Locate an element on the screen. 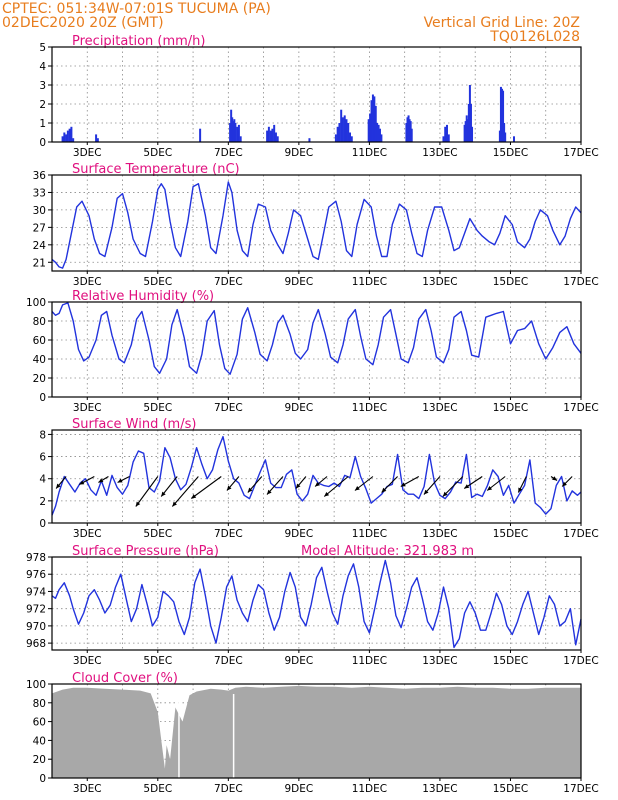  panel-title-wind: Surface Wind (m/s) is located at coordinates (134, 424).